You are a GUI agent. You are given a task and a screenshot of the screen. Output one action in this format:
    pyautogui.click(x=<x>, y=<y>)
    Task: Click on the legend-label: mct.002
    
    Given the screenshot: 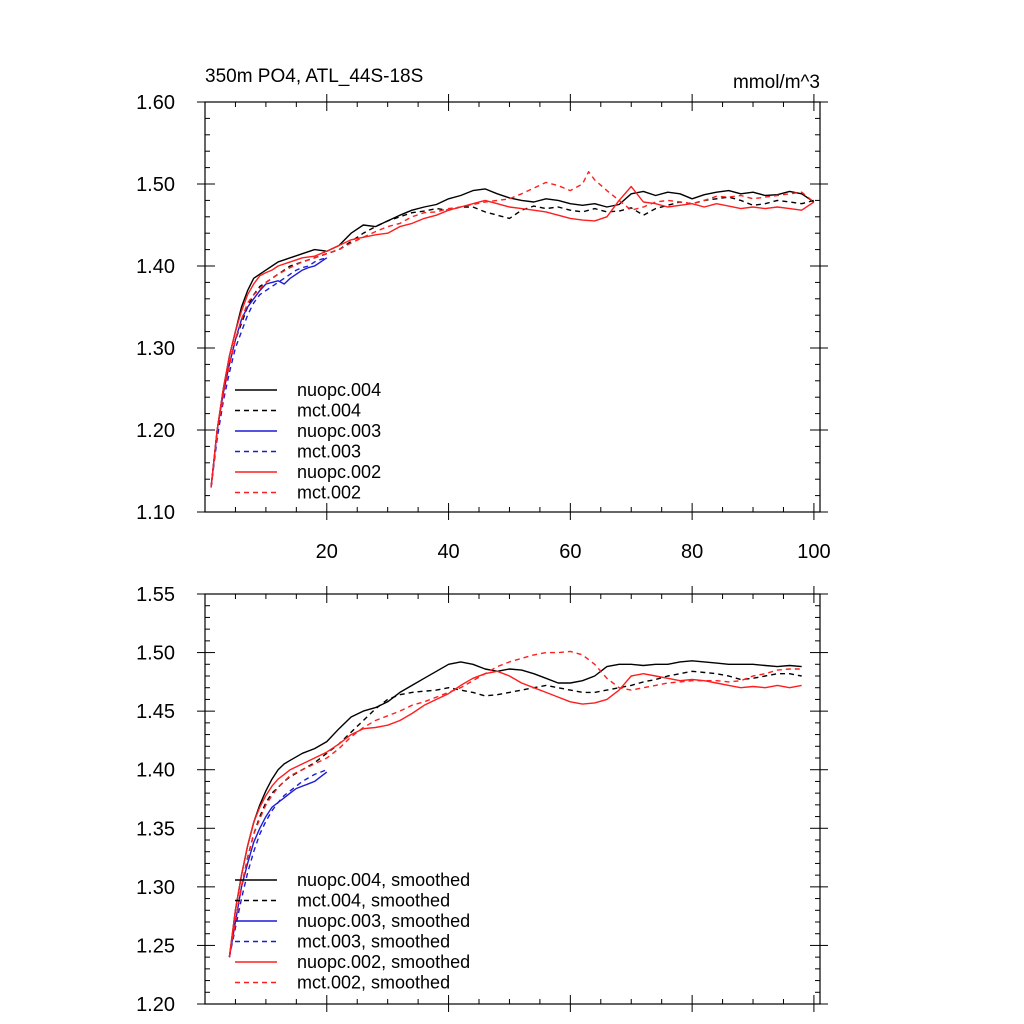 What is the action you would take?
    pyautogui.click(x=329, y=493)
    